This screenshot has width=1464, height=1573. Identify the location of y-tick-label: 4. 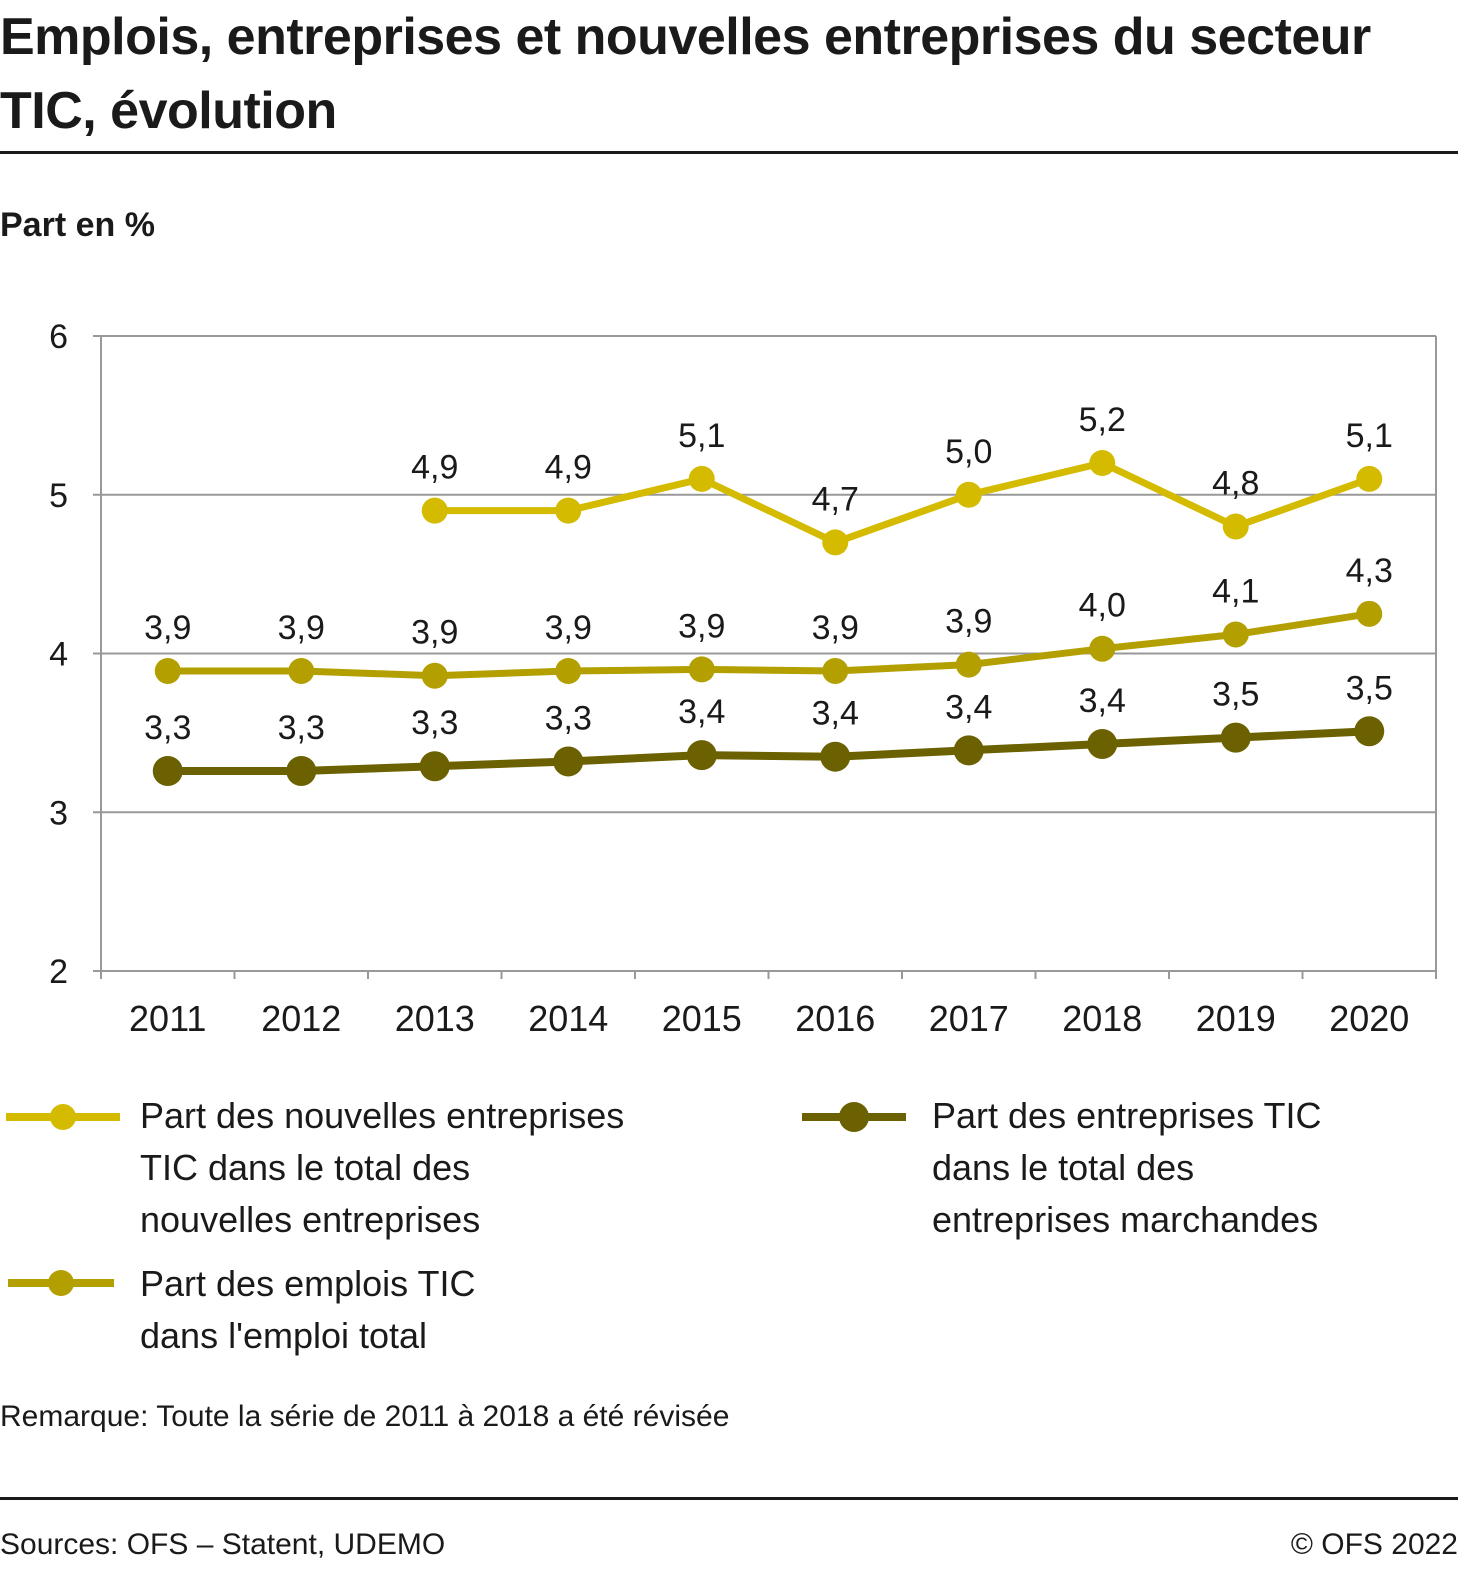
(58, 655).